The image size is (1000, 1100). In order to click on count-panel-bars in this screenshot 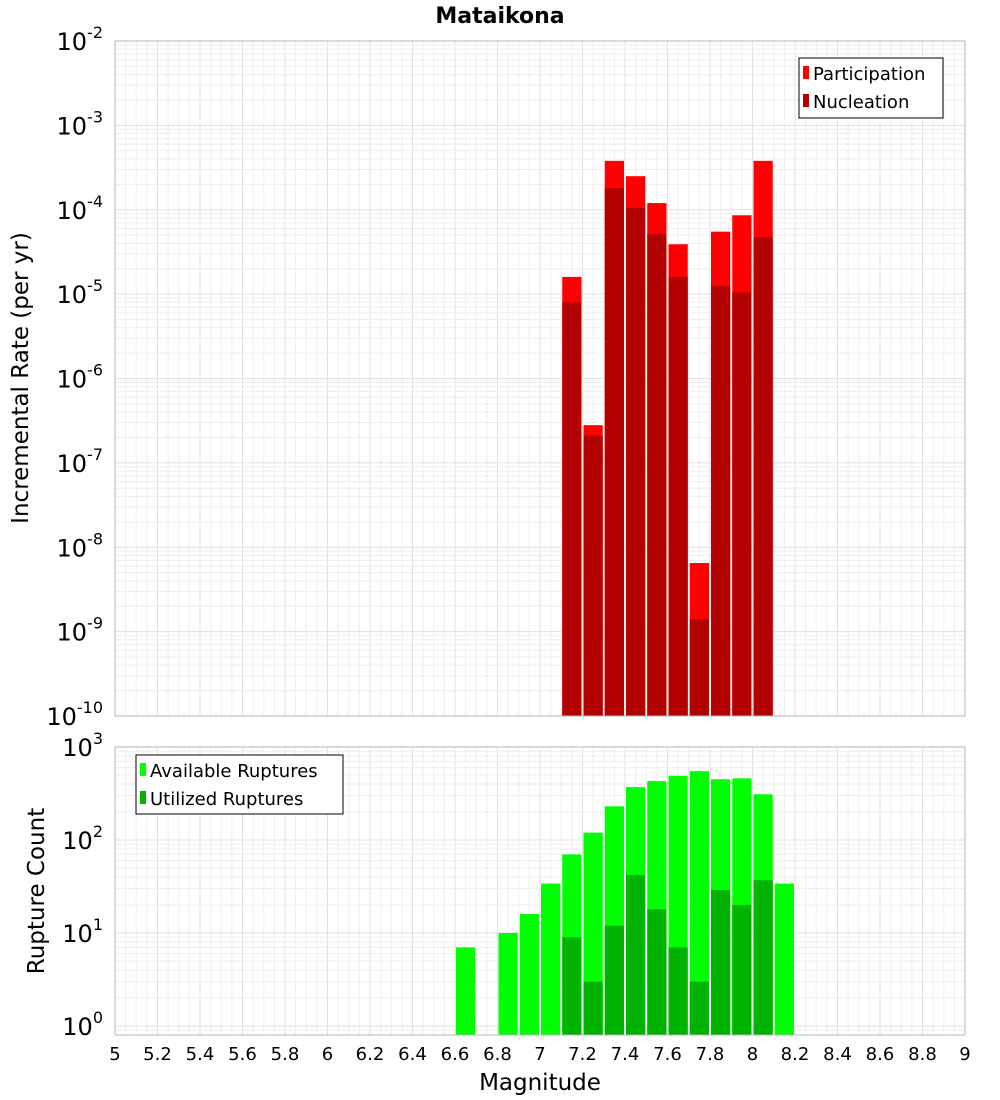, I will do `click(625, 903)`.